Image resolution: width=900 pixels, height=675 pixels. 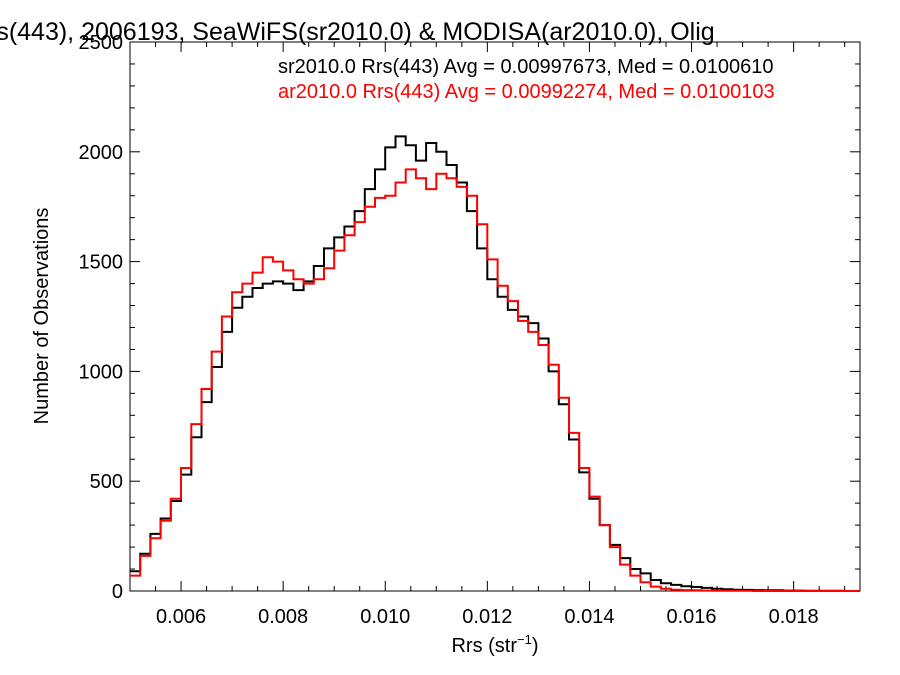 I want to click on x-axis-label: Rrs (str−1), so click(x=494, y=644).